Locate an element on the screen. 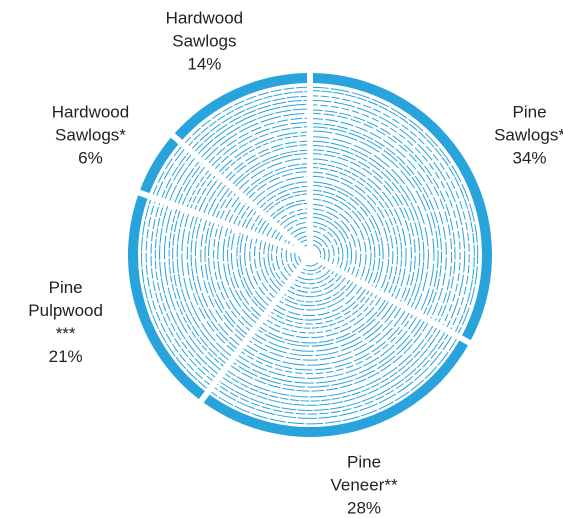  category-label: Hardwood Sawlogs* is located at coordinates (90, 123).